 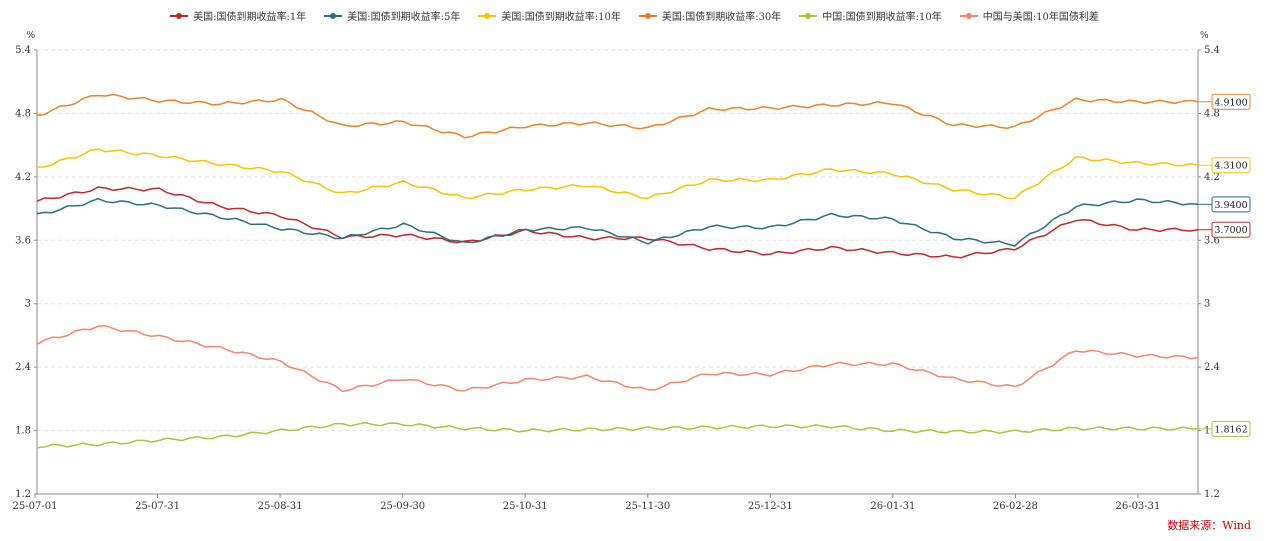 I want to click on x-tick-label: 25-07-01, so click(x=35, y=506).